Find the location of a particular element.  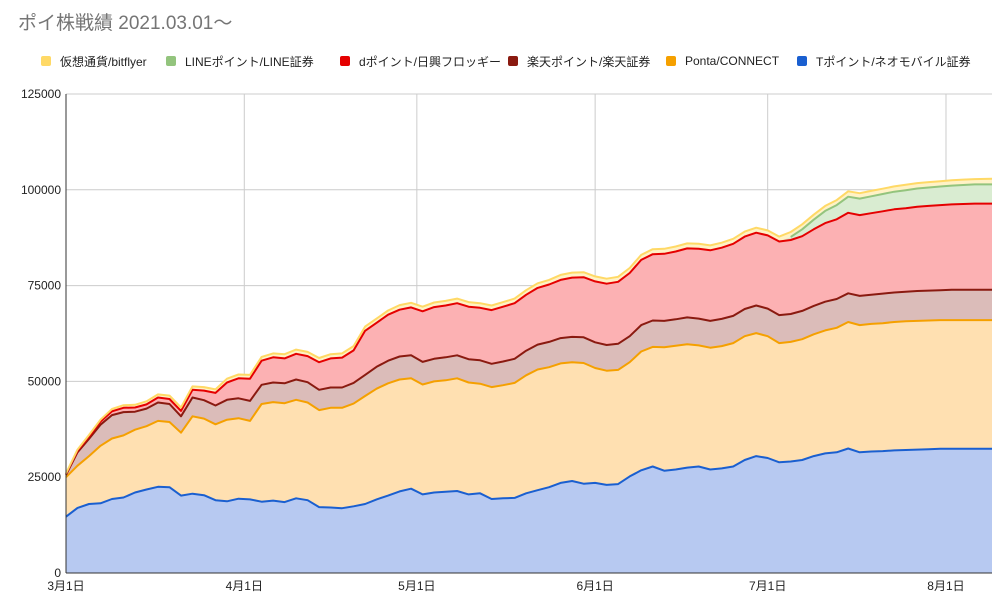

legend-item-2: dポイント/日興フロッギー is located at coordinates (420, 61).